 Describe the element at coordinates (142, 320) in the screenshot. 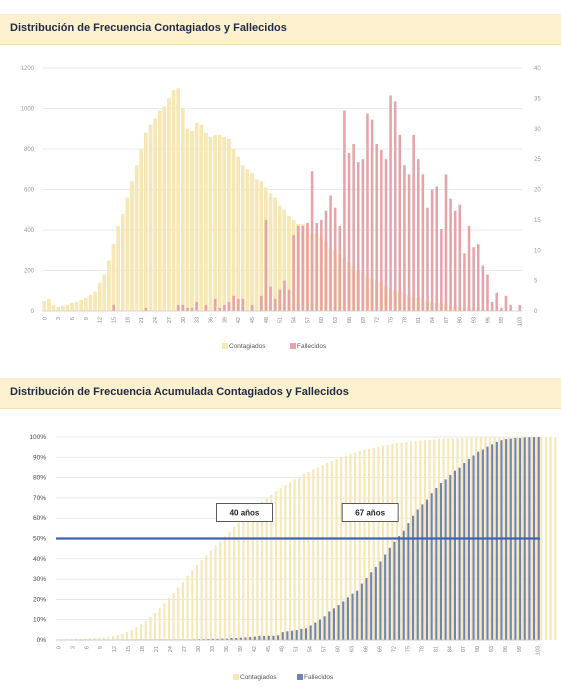

I see `x-tick-label: 21` at that location.